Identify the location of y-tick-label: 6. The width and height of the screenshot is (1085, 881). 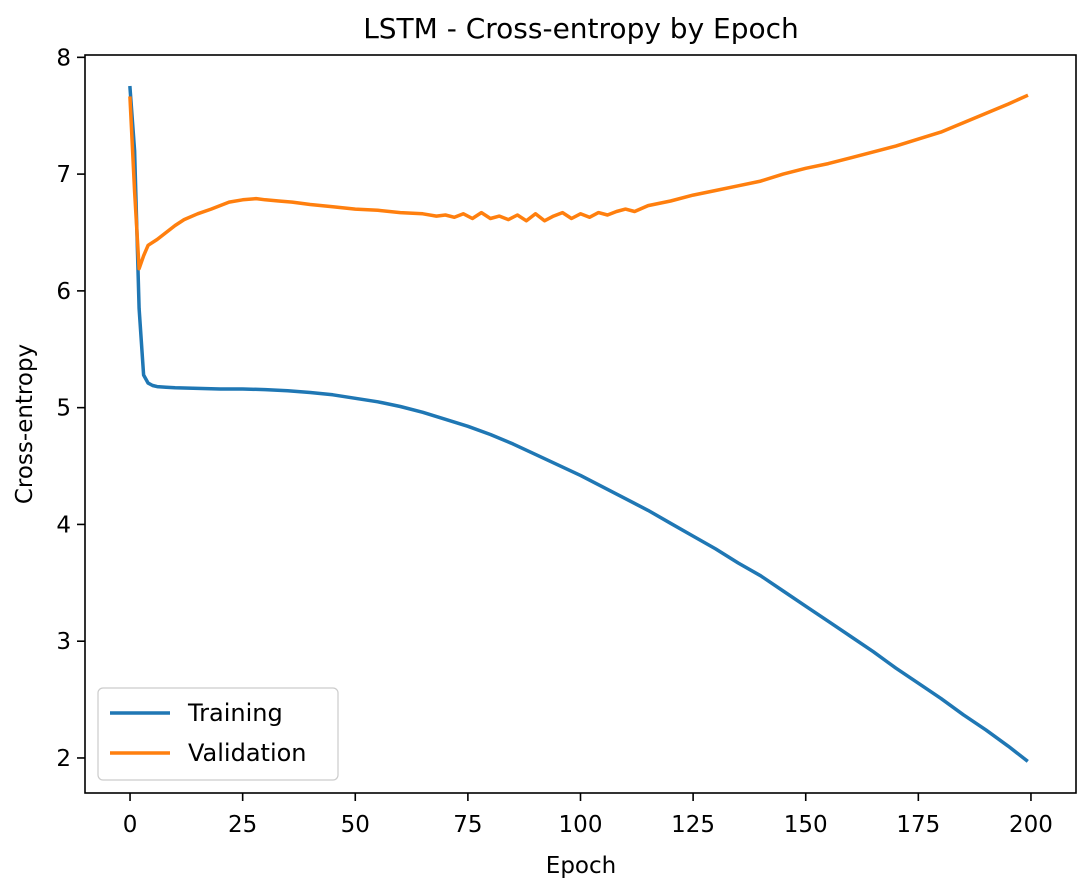
(63, 292).